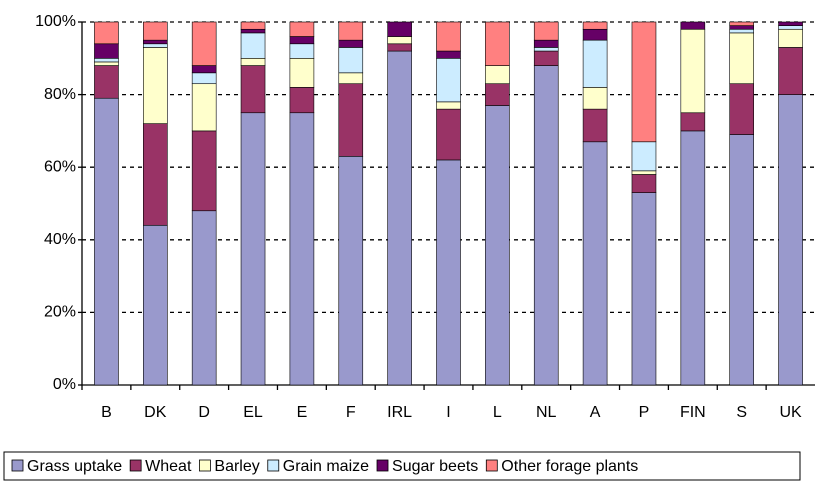  Describe the element at coordinates (106, 412) in the screenshot. I see `x-tick-label: B` at that location.